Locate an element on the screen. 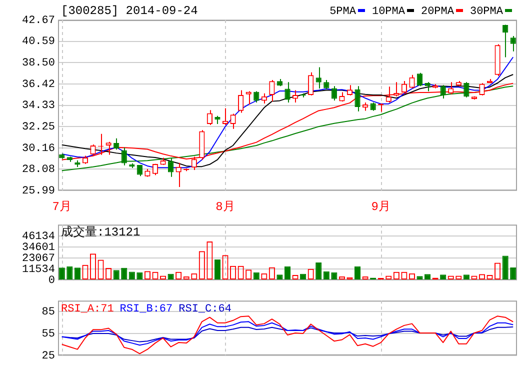  y-tick-label: 30.16 is located at coordinates (38, 148).